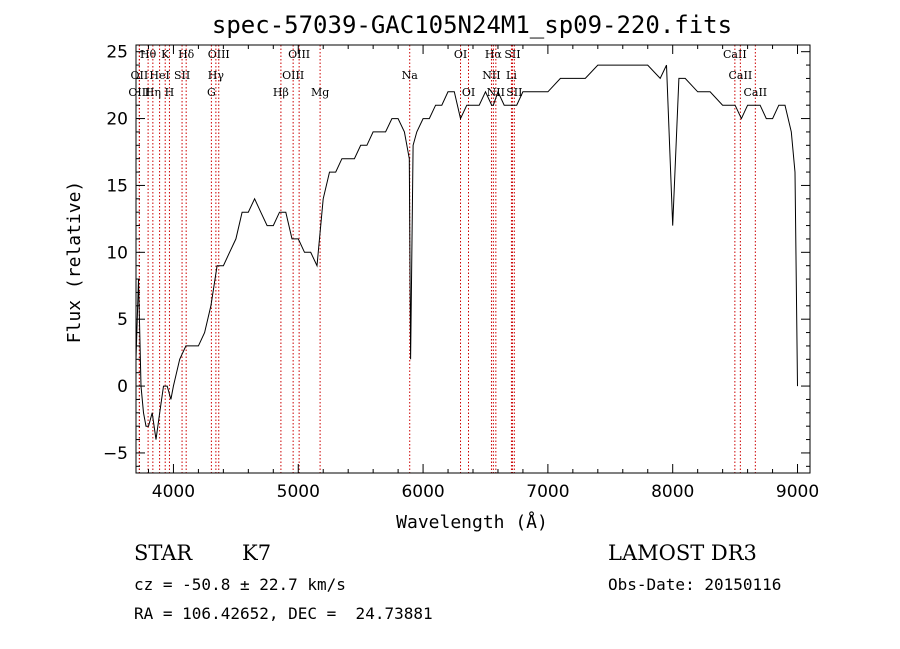 This screenshot has width=900, height=649. I want to click on observation-date: Obs-Date: 20150116, so click(695, 584).